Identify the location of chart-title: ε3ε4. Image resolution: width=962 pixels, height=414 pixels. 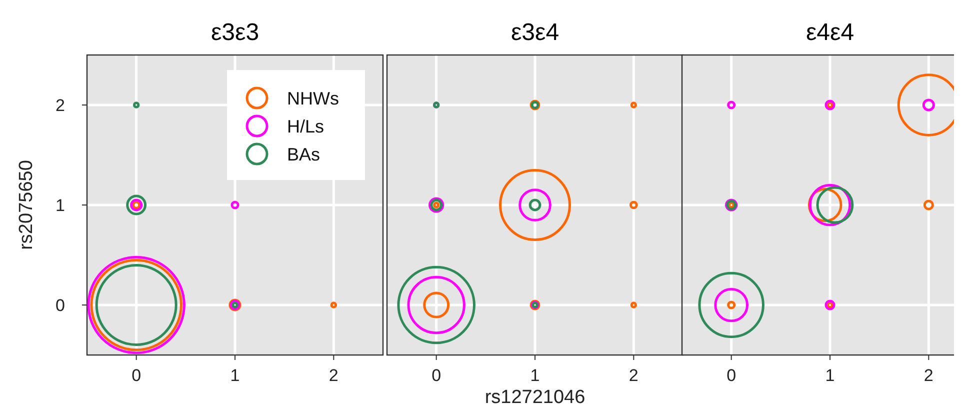
(535, 32).